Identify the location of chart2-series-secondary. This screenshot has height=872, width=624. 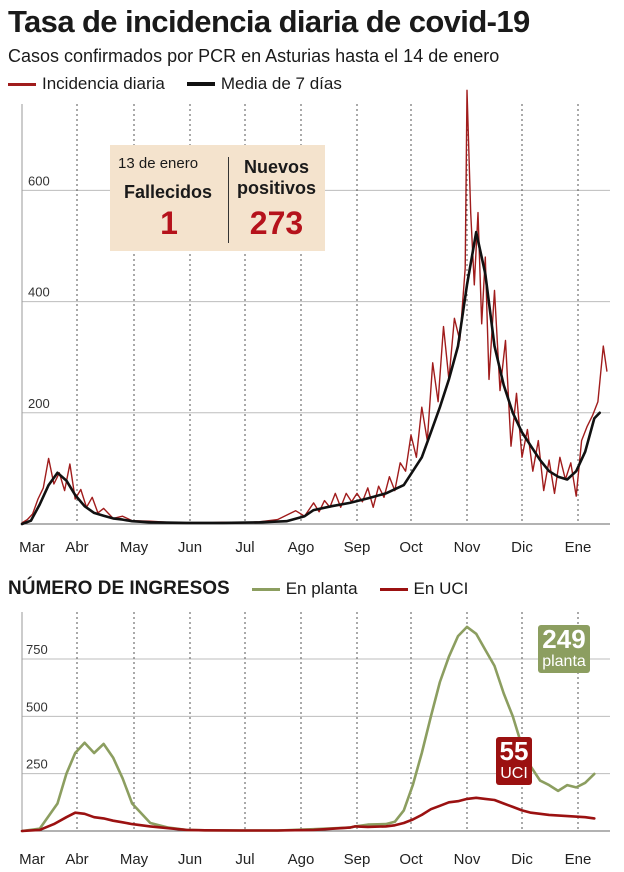
(308, 814).